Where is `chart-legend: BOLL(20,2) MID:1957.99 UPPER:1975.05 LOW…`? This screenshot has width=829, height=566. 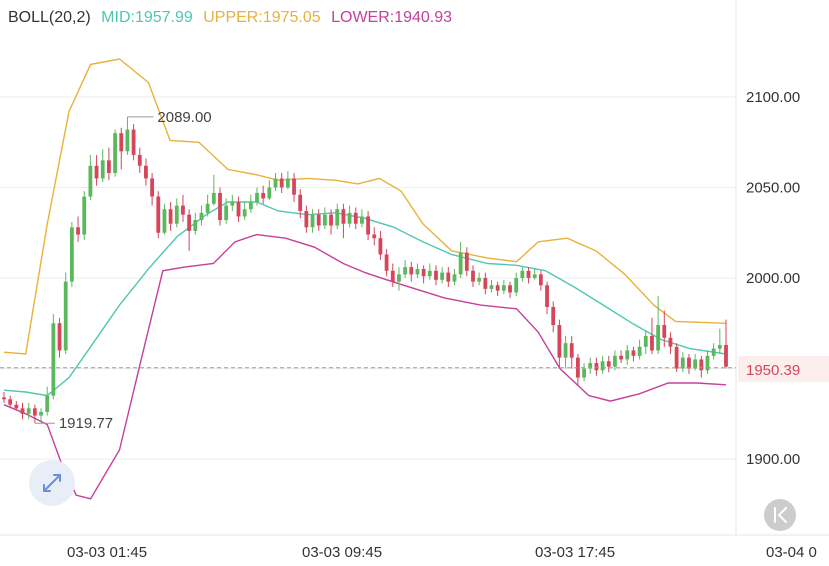 chart-legend: BOLL(20,2) MID:1957.99 UPPER:1975.05 LOW… is located at coordinates (233, 18).